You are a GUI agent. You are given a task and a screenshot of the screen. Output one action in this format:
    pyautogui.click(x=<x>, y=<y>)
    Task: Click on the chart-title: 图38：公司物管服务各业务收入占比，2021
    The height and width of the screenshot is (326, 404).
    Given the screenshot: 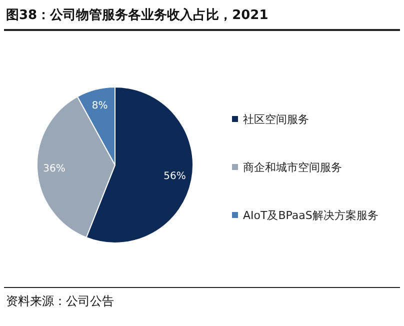 What is the action you would take?
    pyautogui.click(x=137, y=15)
    